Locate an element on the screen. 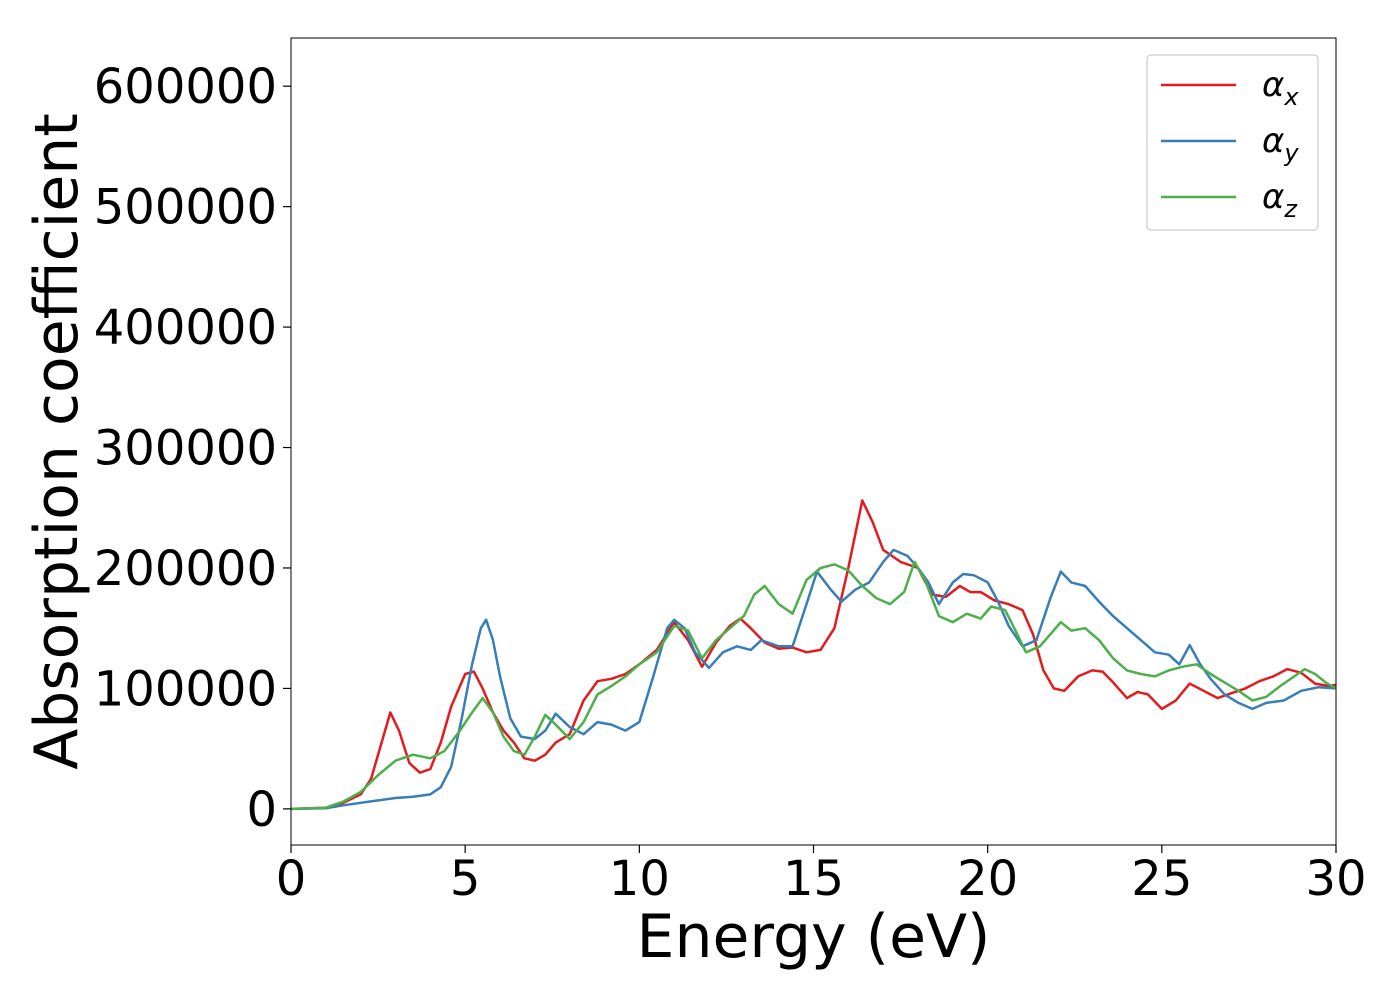 The width and height of the screenshot is (1400, 1000). y-axis-ticks: 0 100000 200000 300000 400000 500000 600000 is located at coordinates (192, 448).